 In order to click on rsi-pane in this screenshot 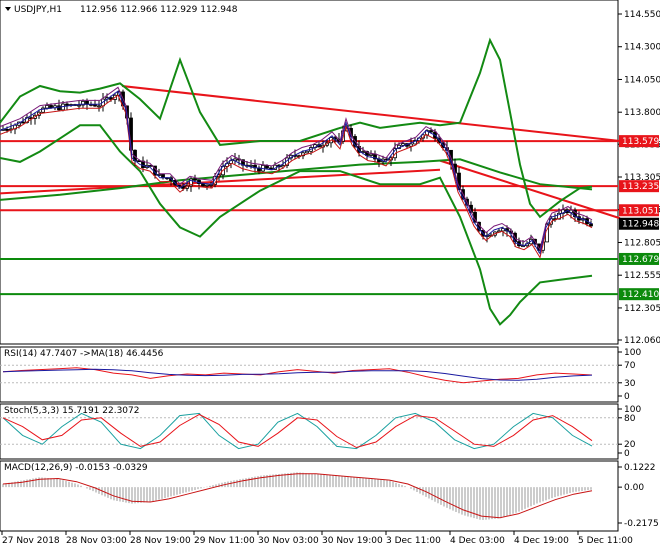, I will do `click(309, 374)`.